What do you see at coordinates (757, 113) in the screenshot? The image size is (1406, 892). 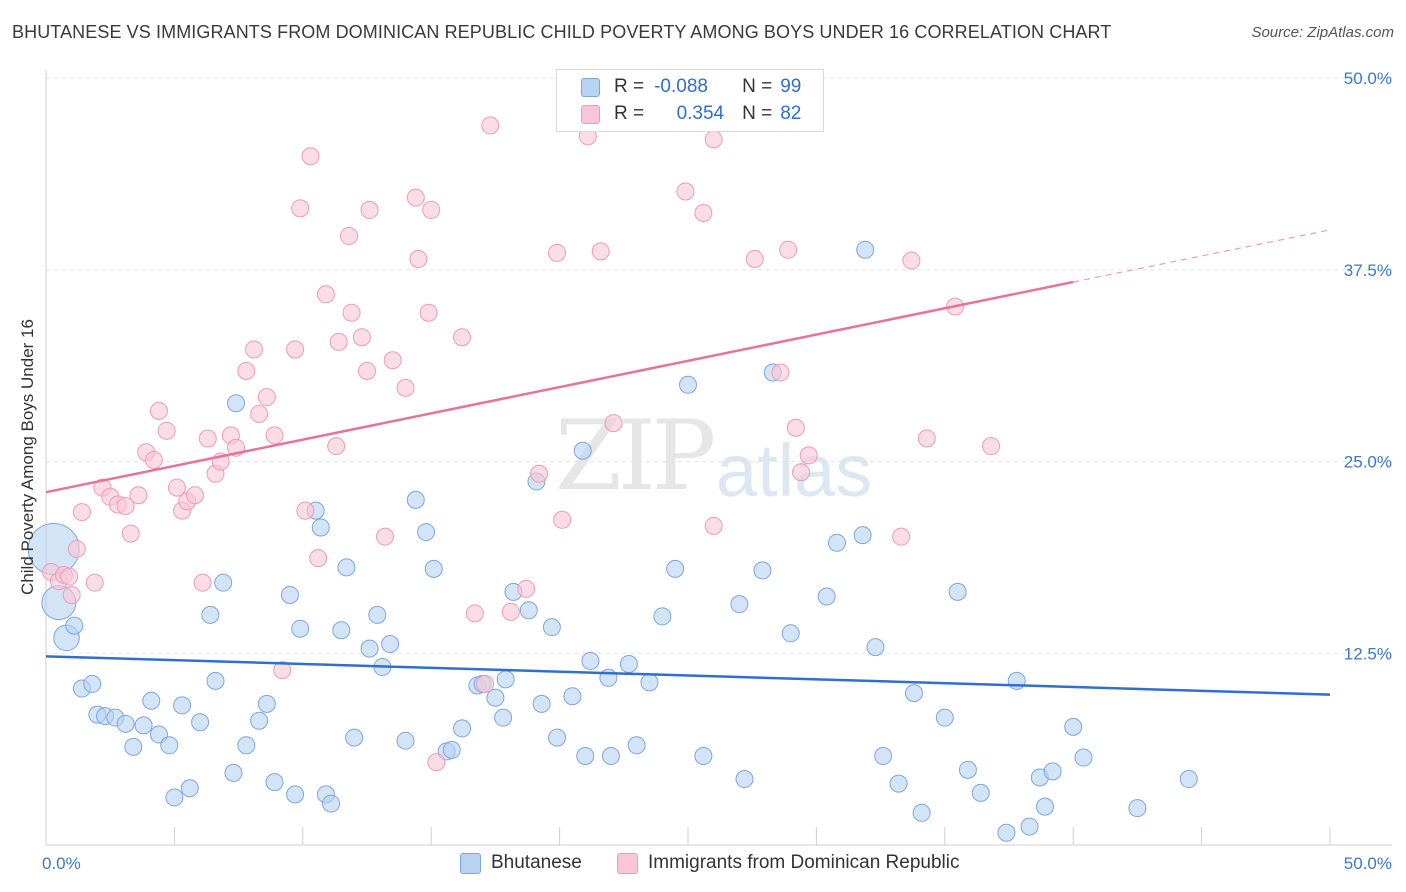 I see `legend-n-label: N =` at bounding box center [757, 113].